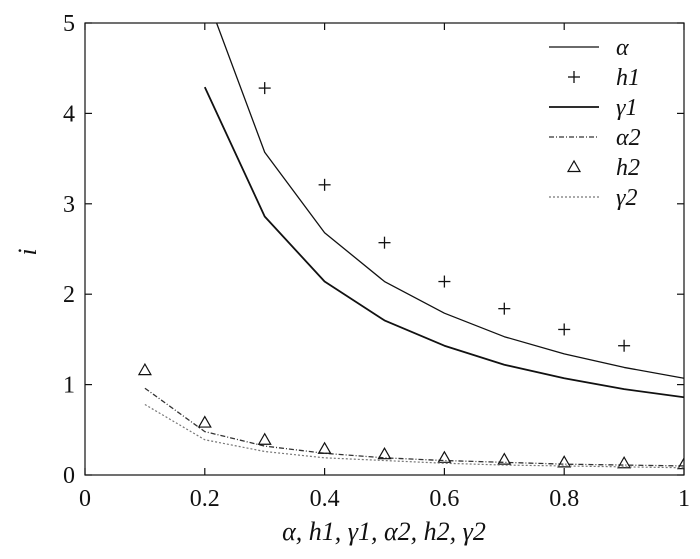 The height and width of the screenshot is (559, 700). What do you see at coordinates (444, 499) in the screenshot?
I see `x-tick-label: 0.6` at bounding box center [444, 499].